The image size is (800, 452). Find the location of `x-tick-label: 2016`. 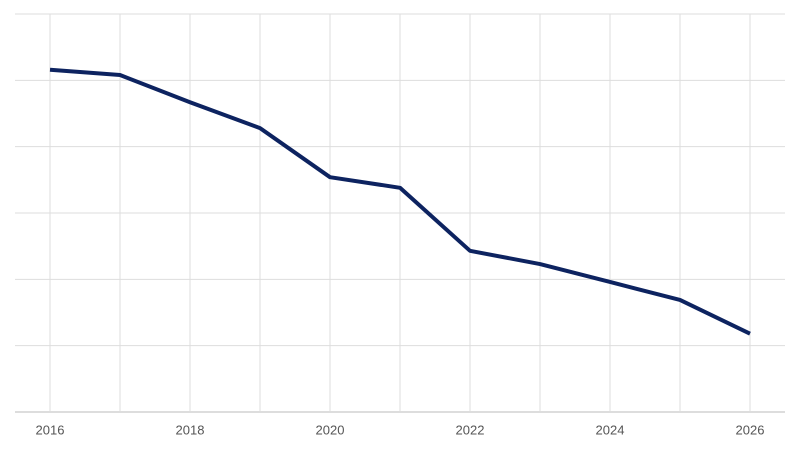

x-tick-label: 2016 is located at coordinates (50, 429).